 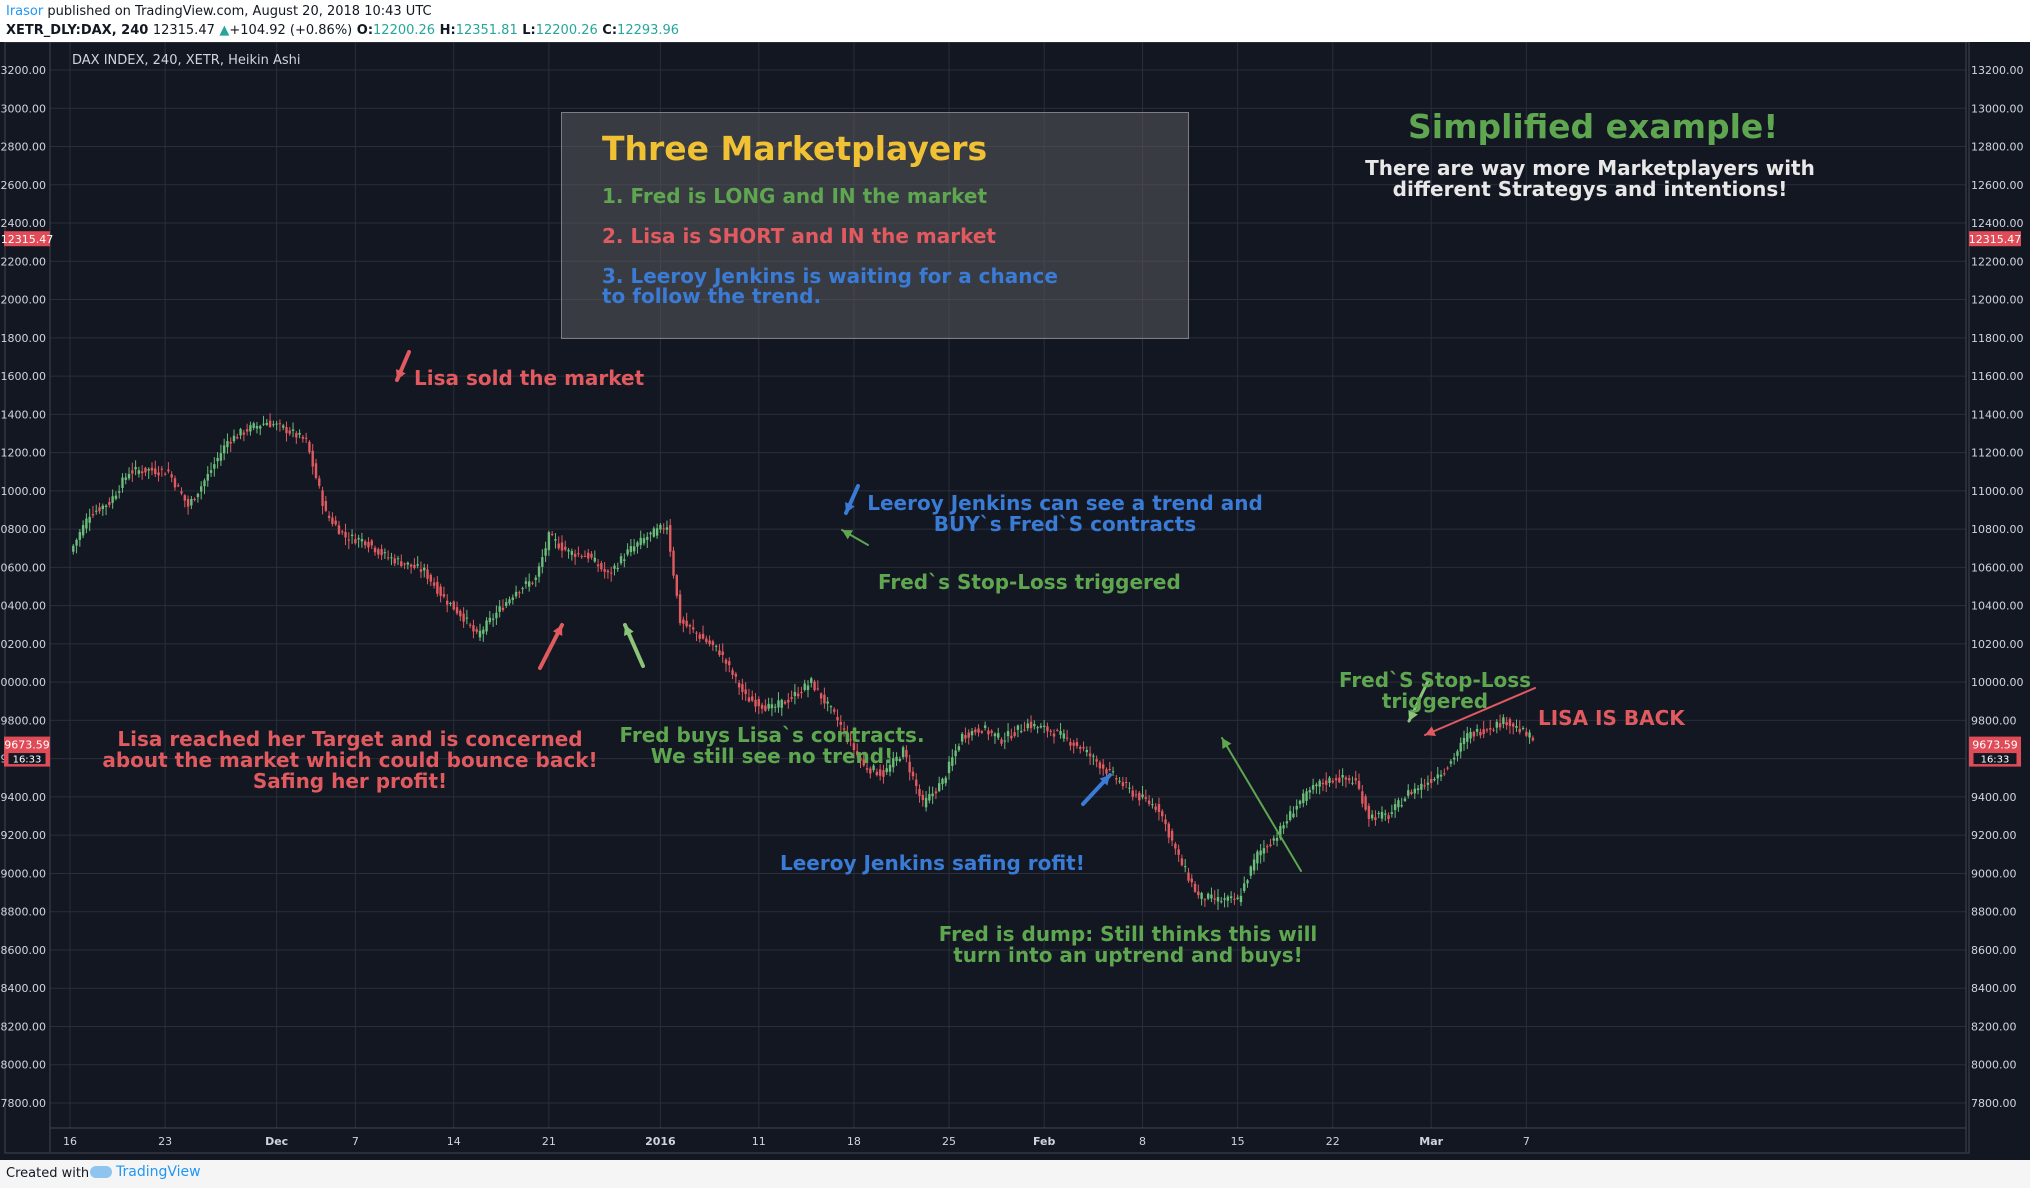 What do you see at coordinates (1008, 1137) in the screenshot?
I see `x-axis: 16 23 Dec 7 14 21 2016 11 18 25 Feb 8 15 22 Mar 7` at bounding box center [1008, 1137].